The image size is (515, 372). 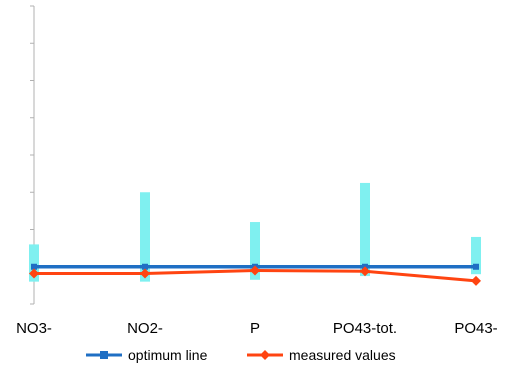 What do you see at coordinates (168, 355) in the screenshot?
I see `legend-optimum-label: optimum line` at bounding box center [168, 355].